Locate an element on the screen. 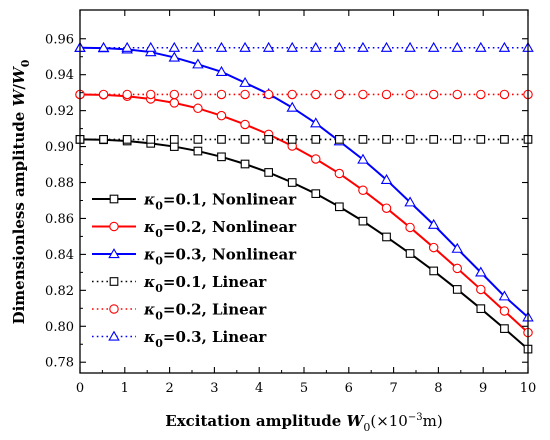 This screenshot has width=550, height=440. x-tick-label: 0 is located at coordinates (80, 388).